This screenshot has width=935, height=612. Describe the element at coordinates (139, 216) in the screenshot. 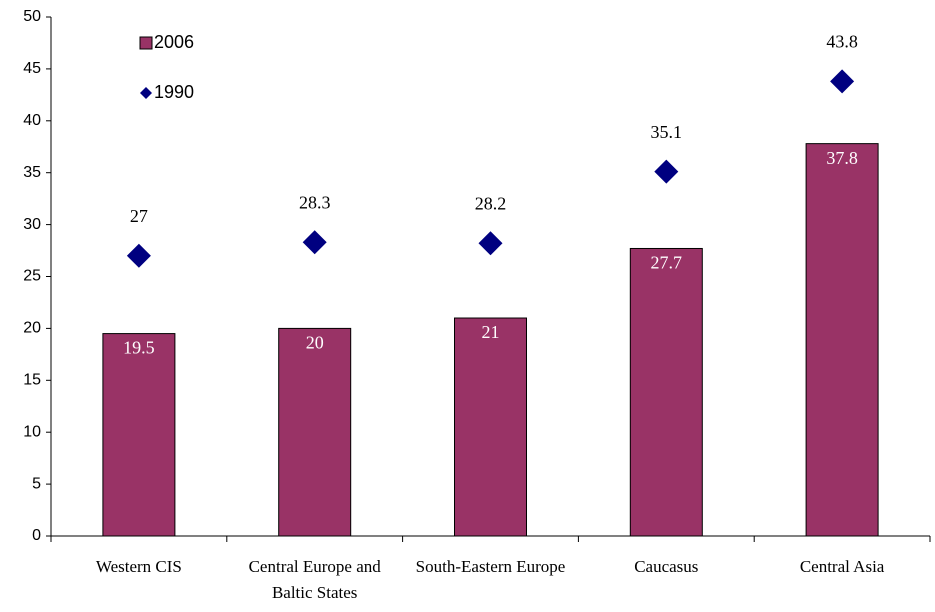

I see `marker-value-label: 27` at that location.